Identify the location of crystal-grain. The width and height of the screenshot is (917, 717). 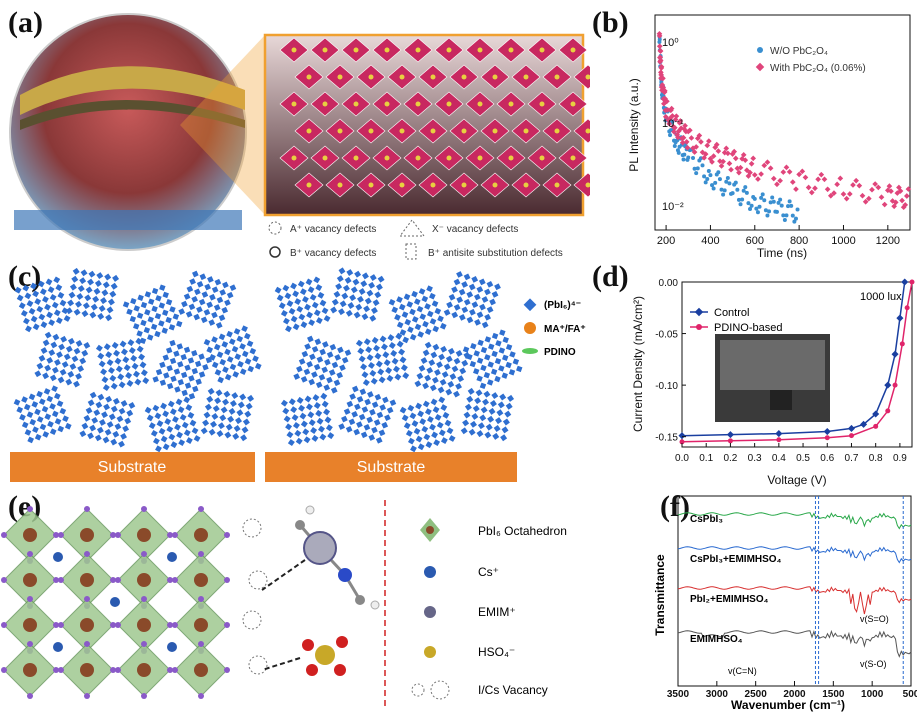
(92, 294).